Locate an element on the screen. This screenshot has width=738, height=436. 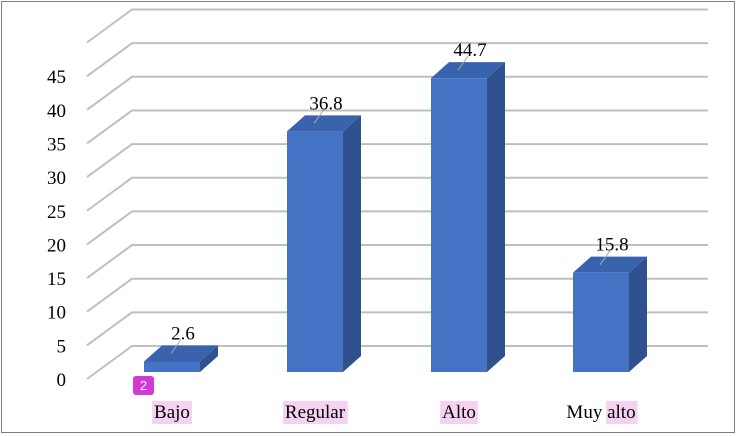
bar-muy-alto is located at coordinates (610, 314).